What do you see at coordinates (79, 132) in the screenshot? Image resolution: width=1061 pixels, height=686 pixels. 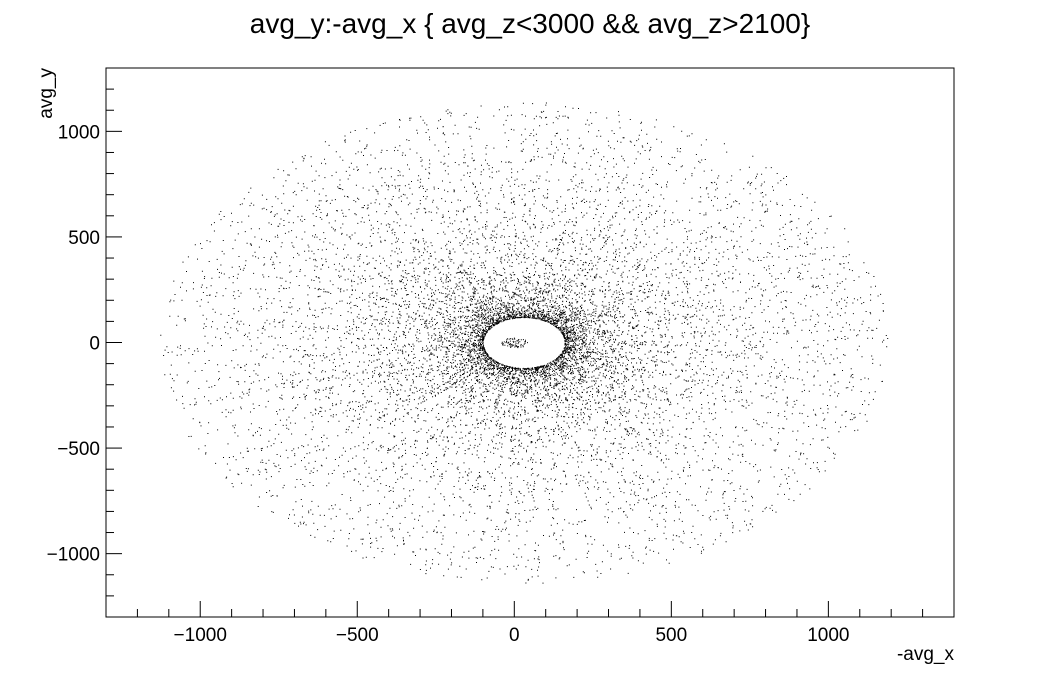 I see `y-tick-label: 1000` at bounding box center [79, 132].